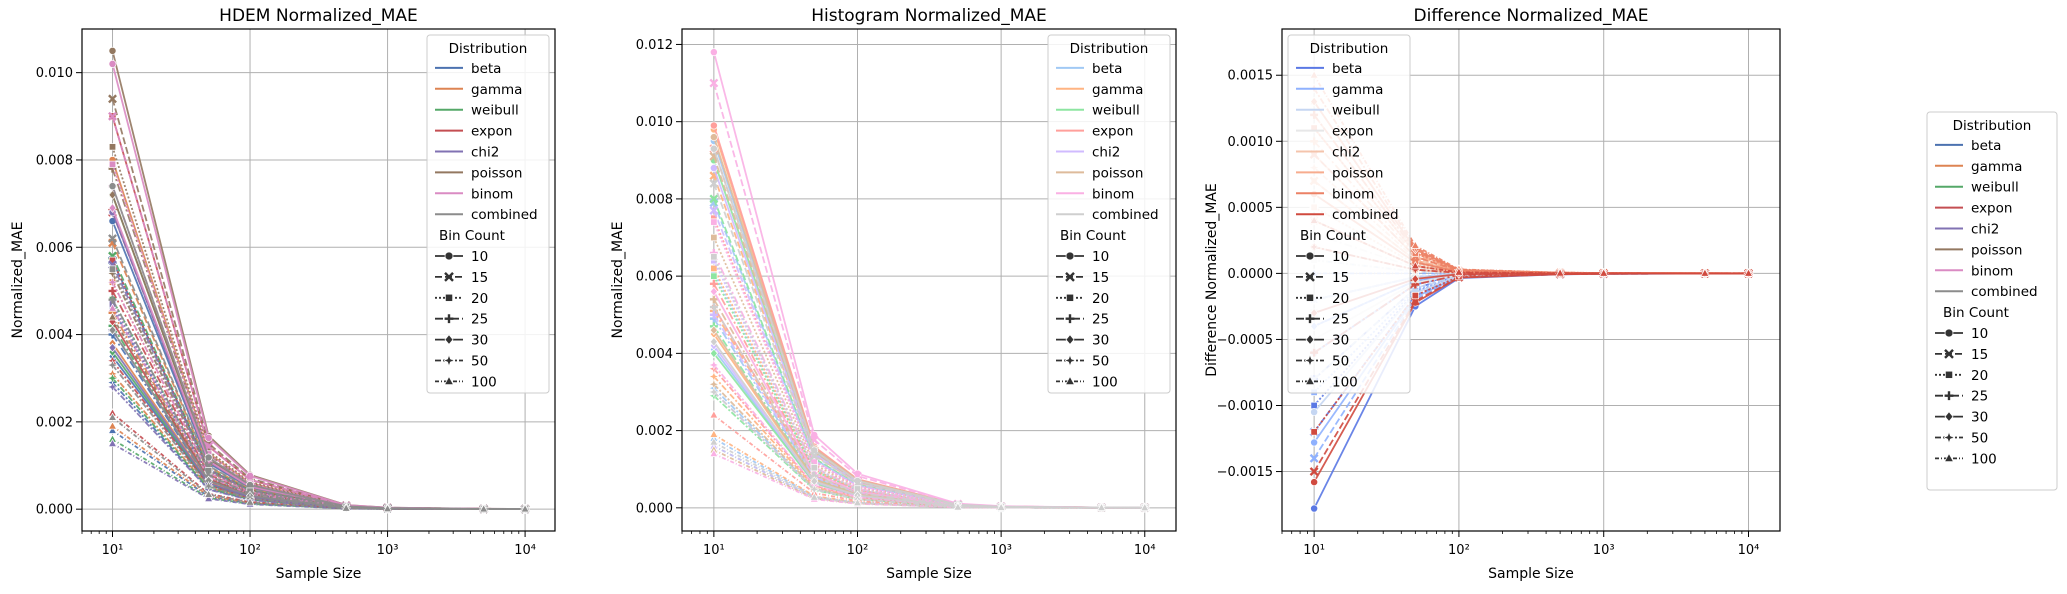 This screenshot has height=594, width=2067. What do you see at coordinates (488, 49) in the screenshot?
I see `legend-title-distribution: Distribution` at bounding box center [488, 49].